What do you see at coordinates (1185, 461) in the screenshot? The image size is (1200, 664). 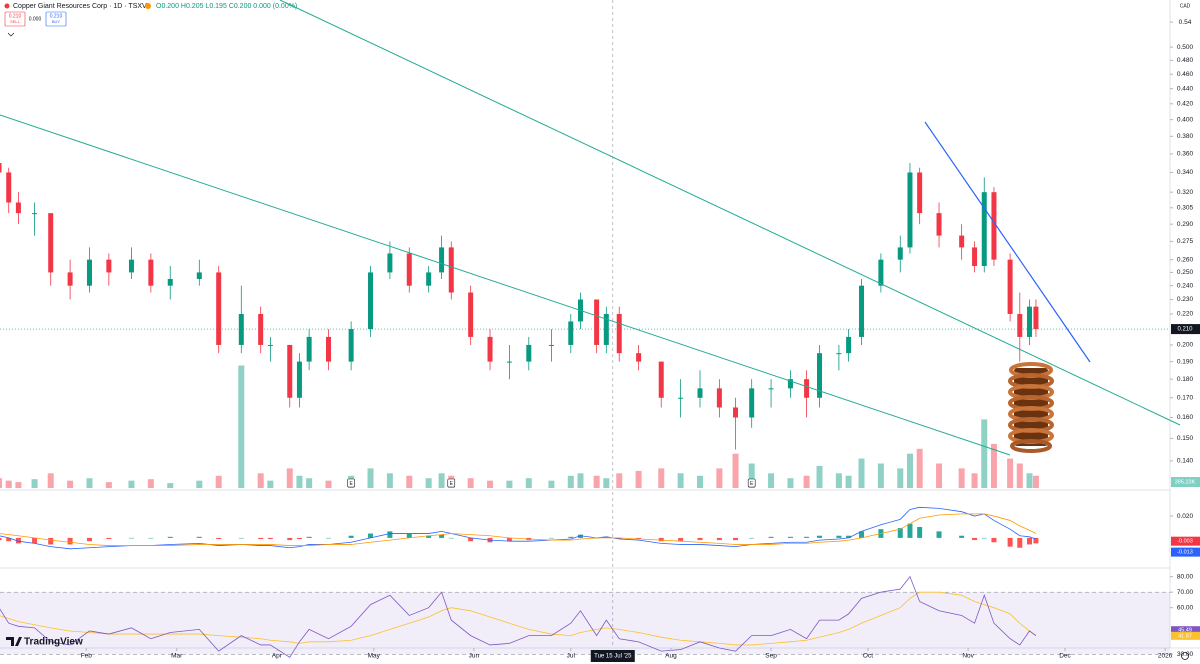 I see `y-tick-label: 0.140` at bounding box center [1185, 461].